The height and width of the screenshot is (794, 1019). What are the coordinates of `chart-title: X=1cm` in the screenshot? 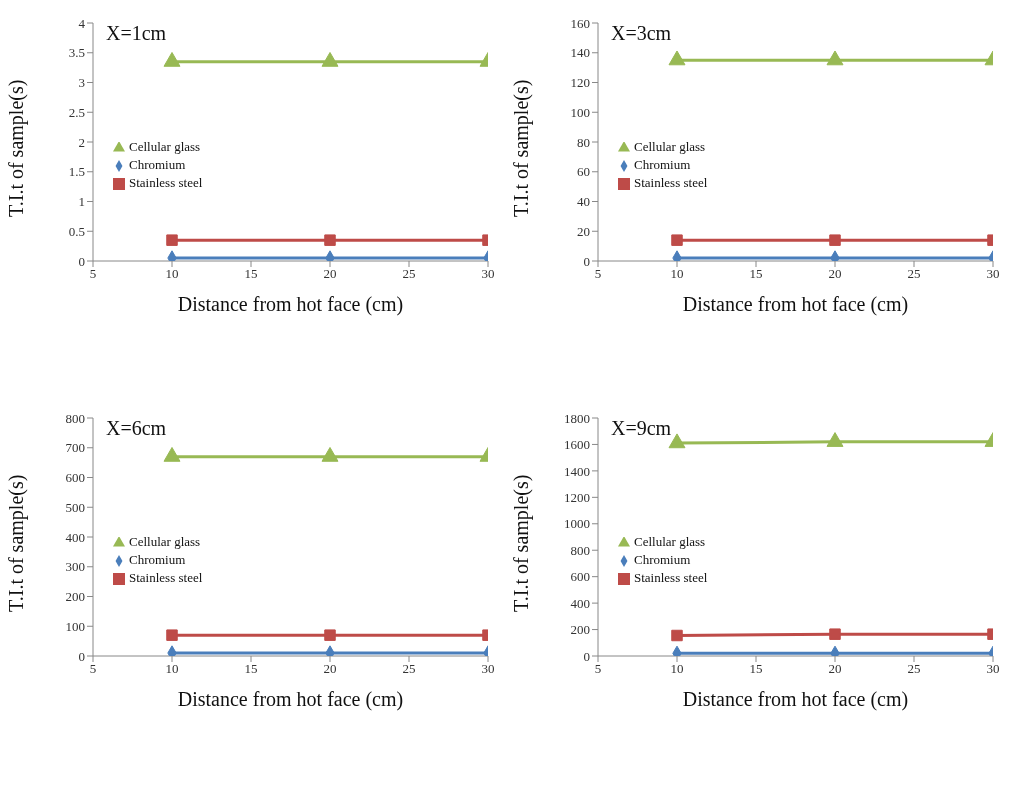 It's located at (136, 33).